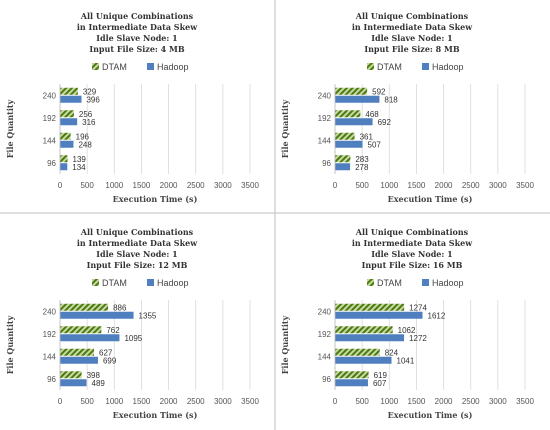  What do you see at coordinates (90, 91) in the screenshot?
I see `data-label-dtam: 329` at bounding box center [90, 91].